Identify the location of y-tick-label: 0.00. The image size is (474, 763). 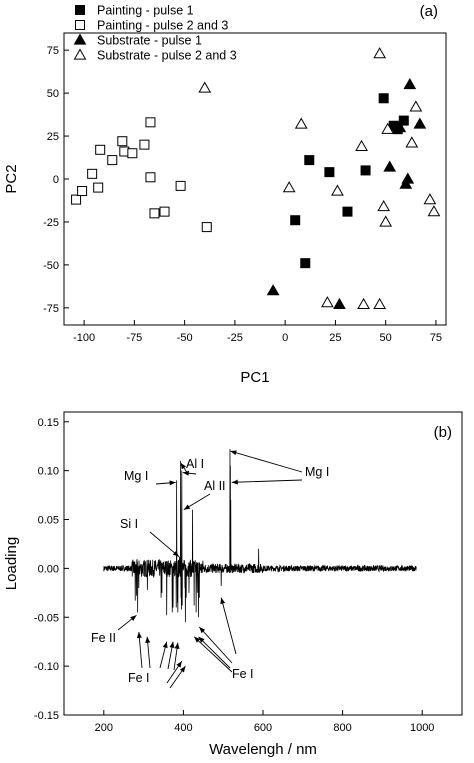
(48, 569).